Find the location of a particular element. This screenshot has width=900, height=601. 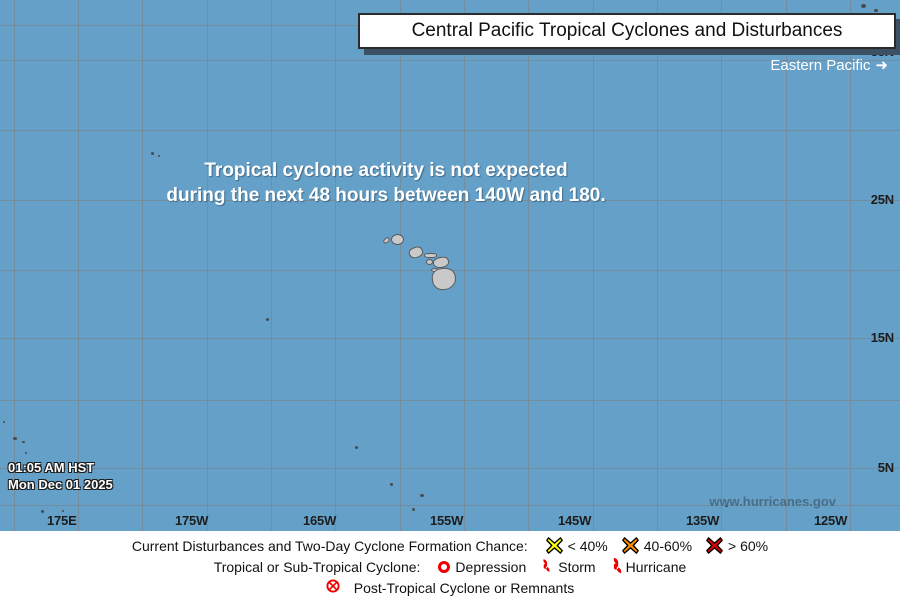

legend-storm: Storm is located at coordinates (568, 567).